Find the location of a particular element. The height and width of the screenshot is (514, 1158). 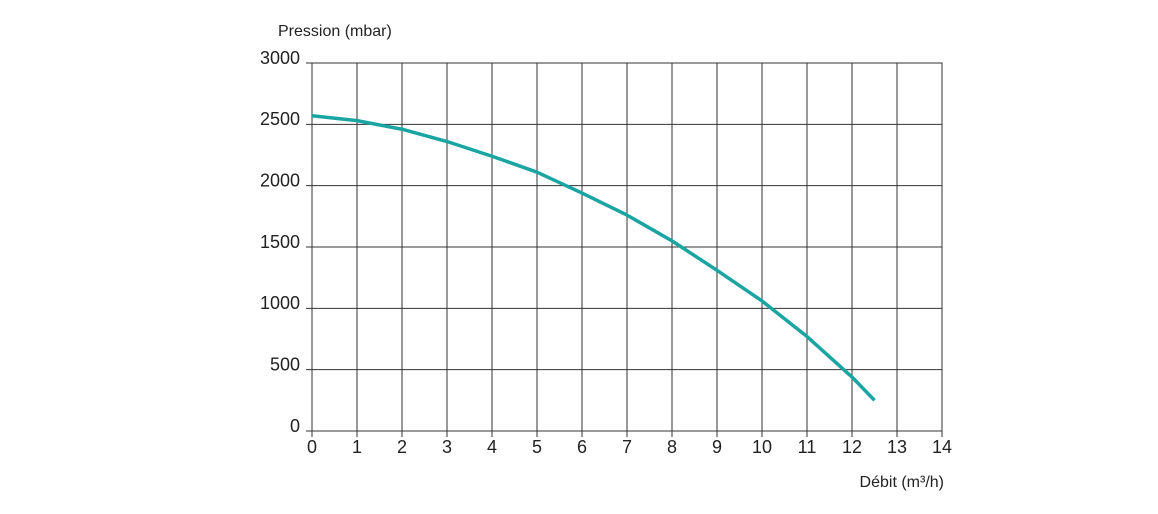

y-tick-label: 0 is located at coordinates (295, 426).